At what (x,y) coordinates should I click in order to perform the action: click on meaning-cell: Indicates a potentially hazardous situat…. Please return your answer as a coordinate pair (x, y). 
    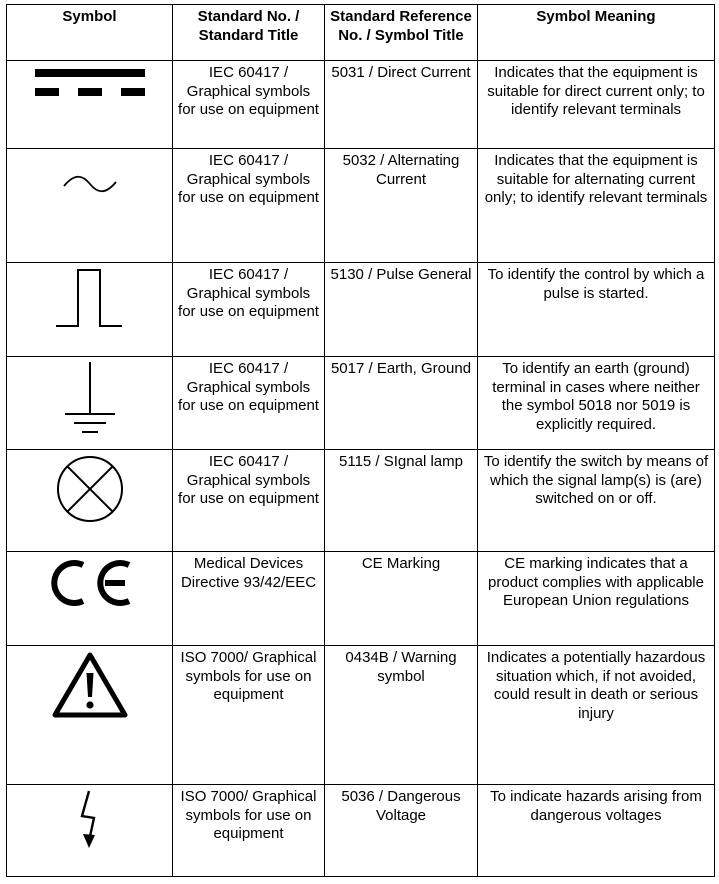
    Looking at the image, I should click on (596, 715).